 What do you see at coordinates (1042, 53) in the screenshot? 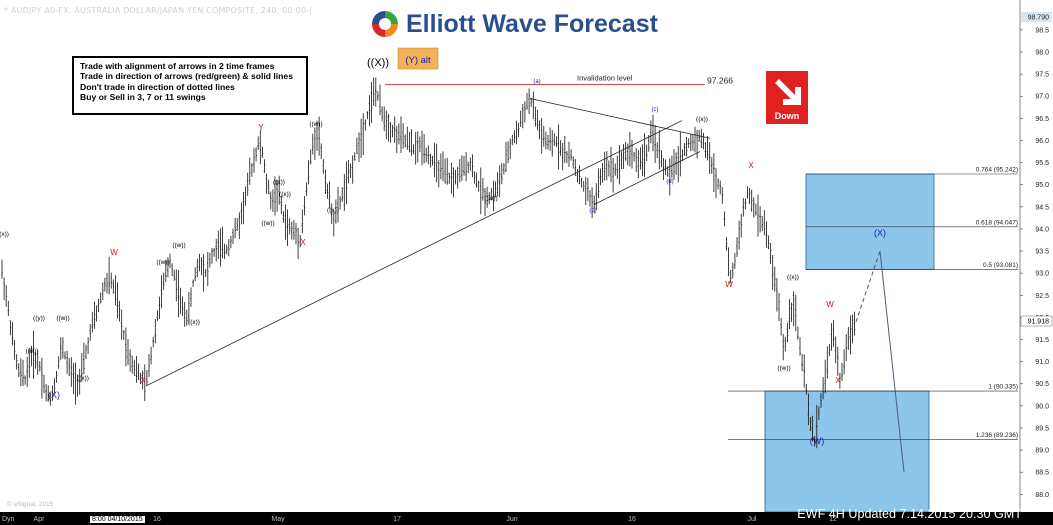
I see `y-tick-label: 98.0` at bounding box center [1042, 53].